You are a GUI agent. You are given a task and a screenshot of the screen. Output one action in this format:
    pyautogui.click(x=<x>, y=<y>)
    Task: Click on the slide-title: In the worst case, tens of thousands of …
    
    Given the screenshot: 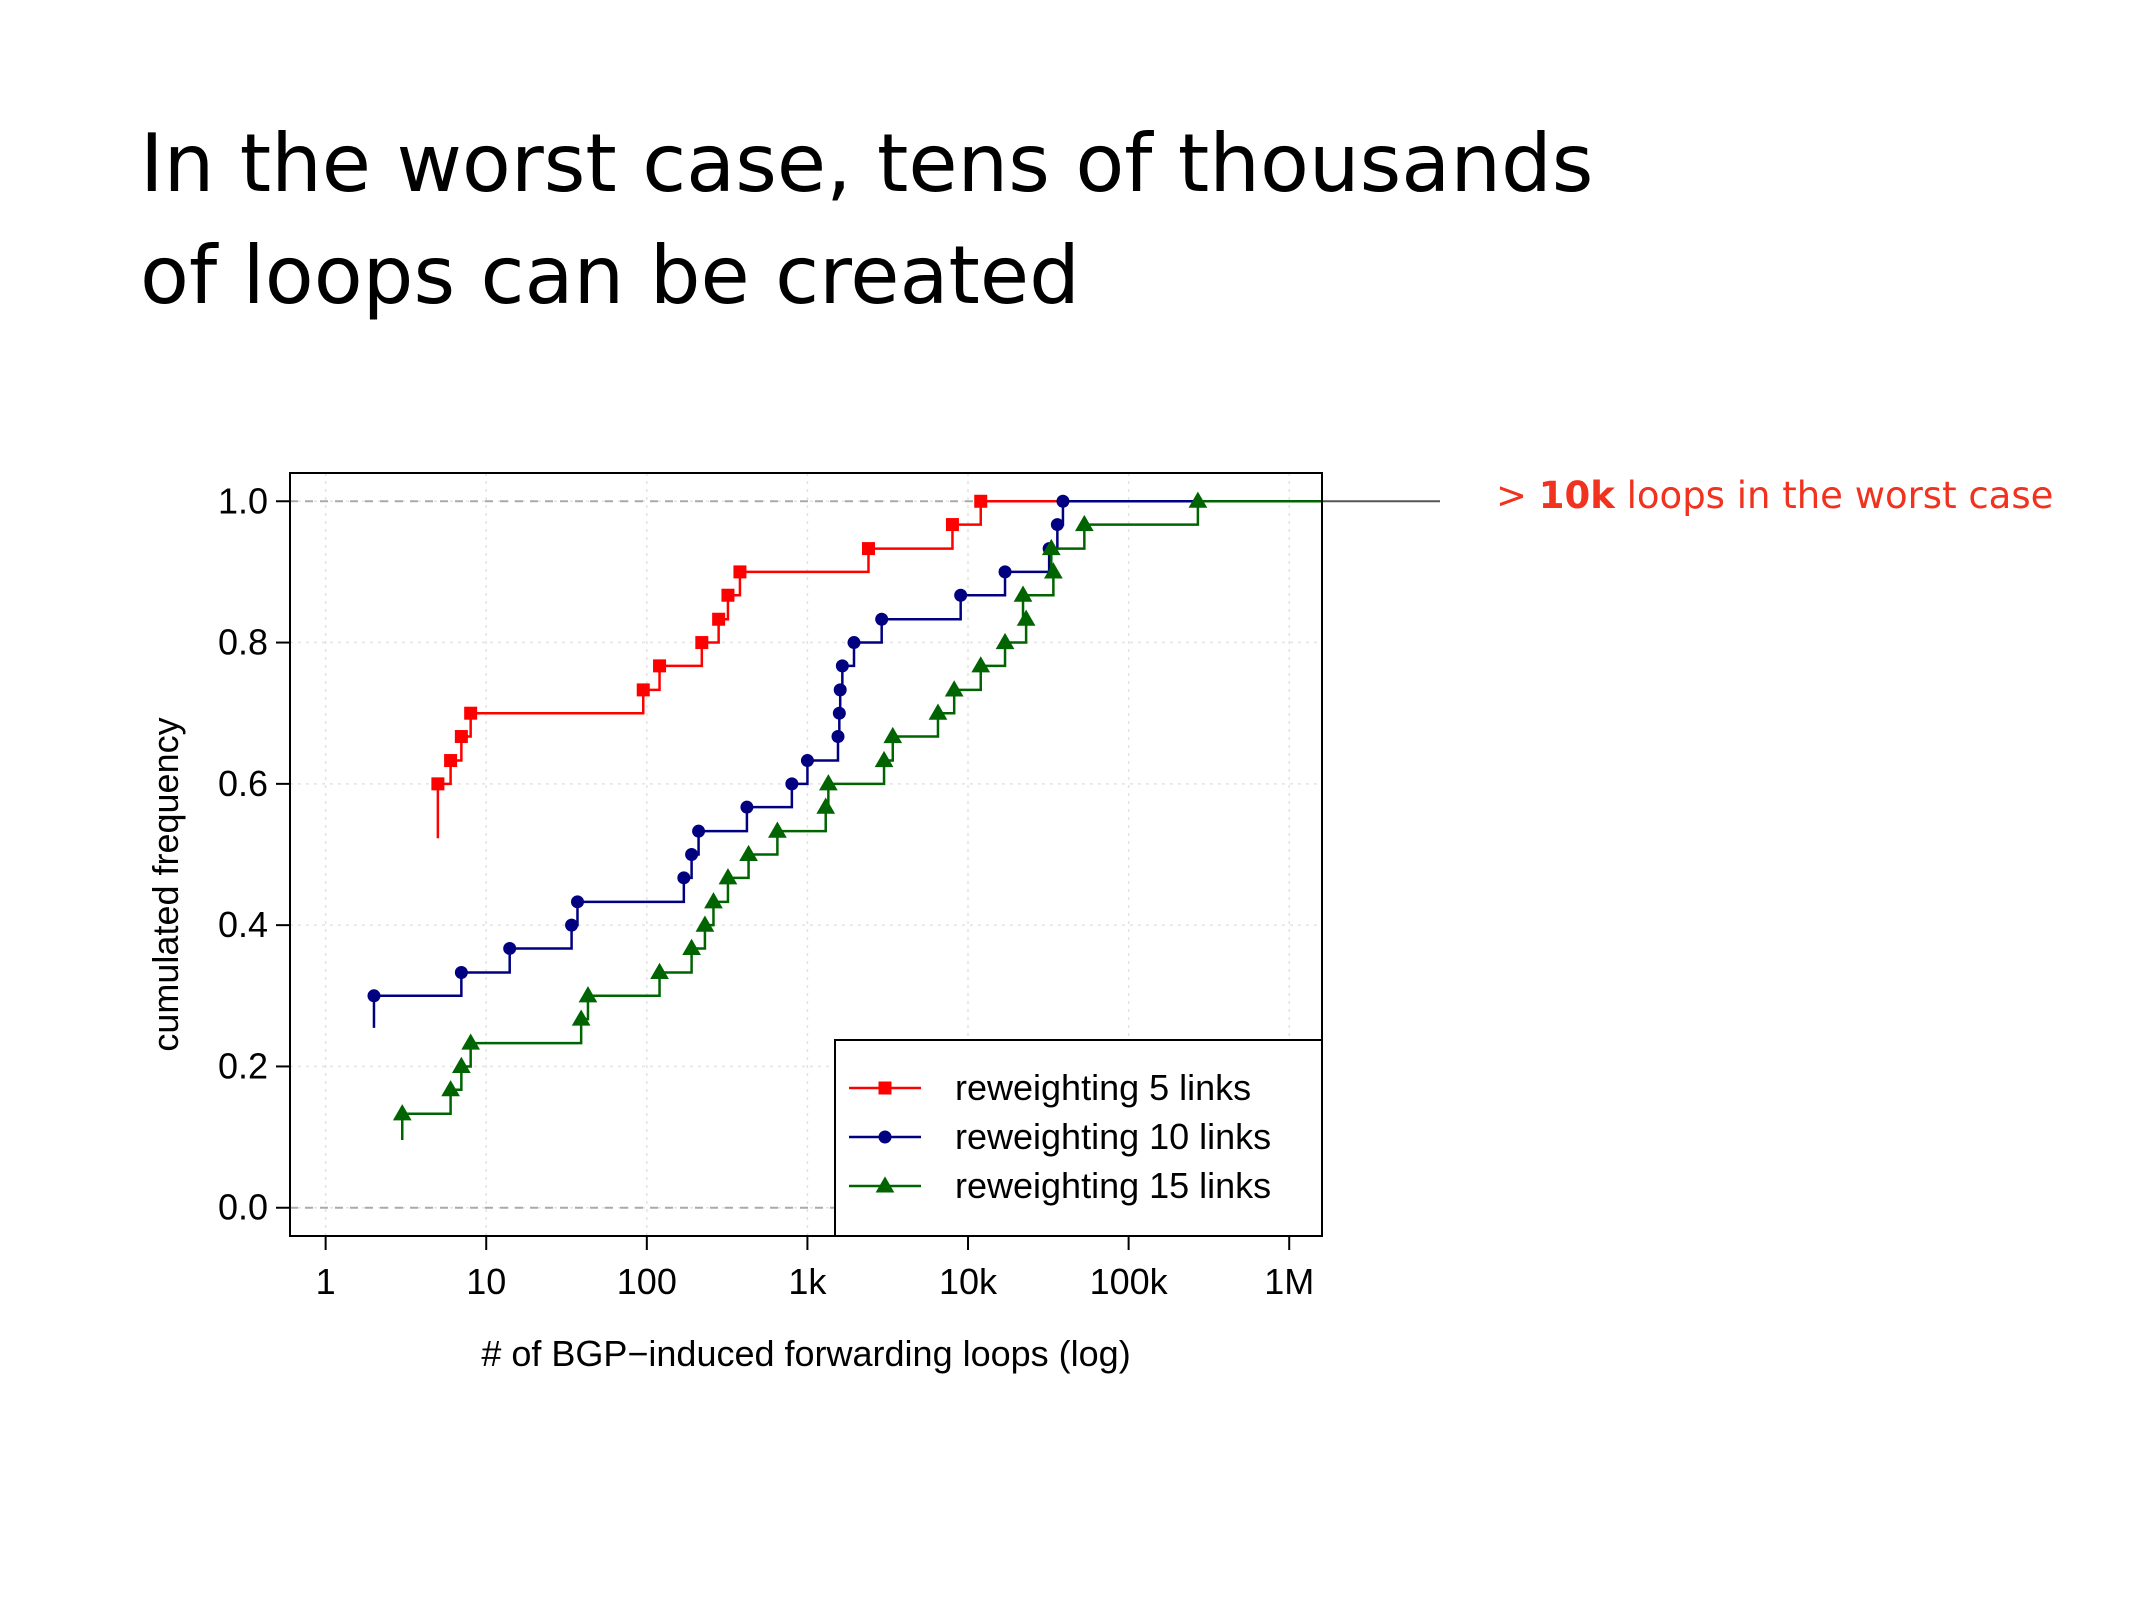 What is the action you would take?
    pyautogui.click(x=866, y=220)
    